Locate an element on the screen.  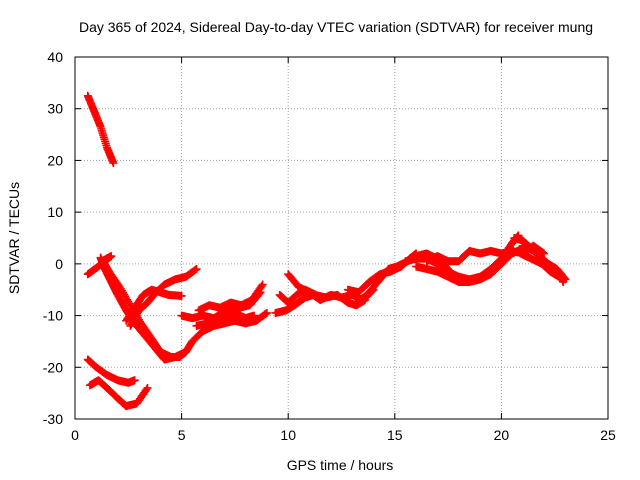
y-tick-label: -10 is located at coordinates (53, 316).